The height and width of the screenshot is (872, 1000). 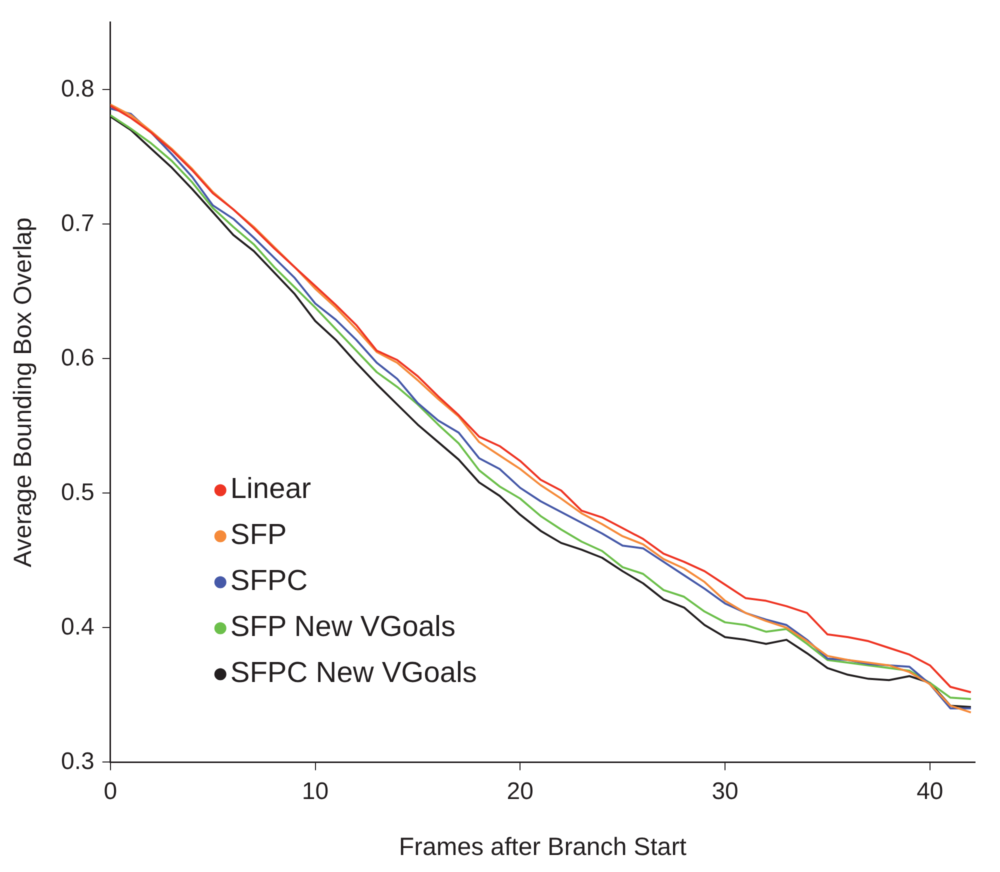 I want to click on x-tick-label: 0, so click(x=111, y=792).